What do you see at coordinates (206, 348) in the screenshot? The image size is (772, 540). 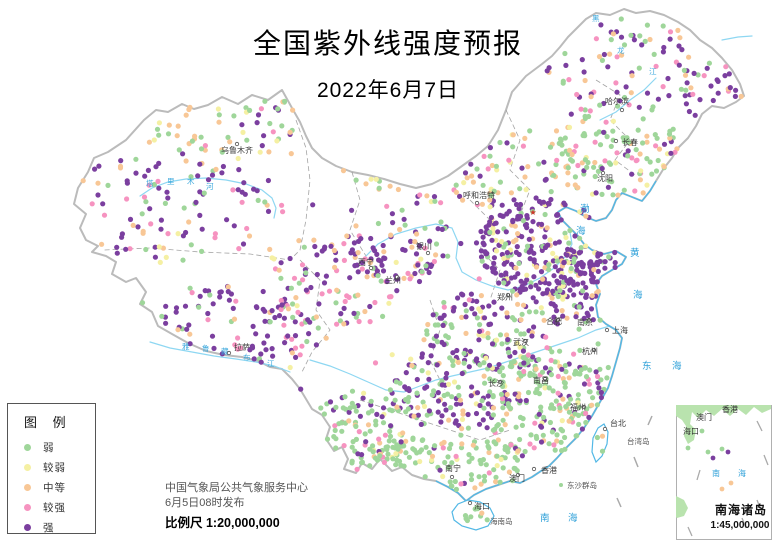 I see `river-label: 鲁` at bounding box center [206, 348].